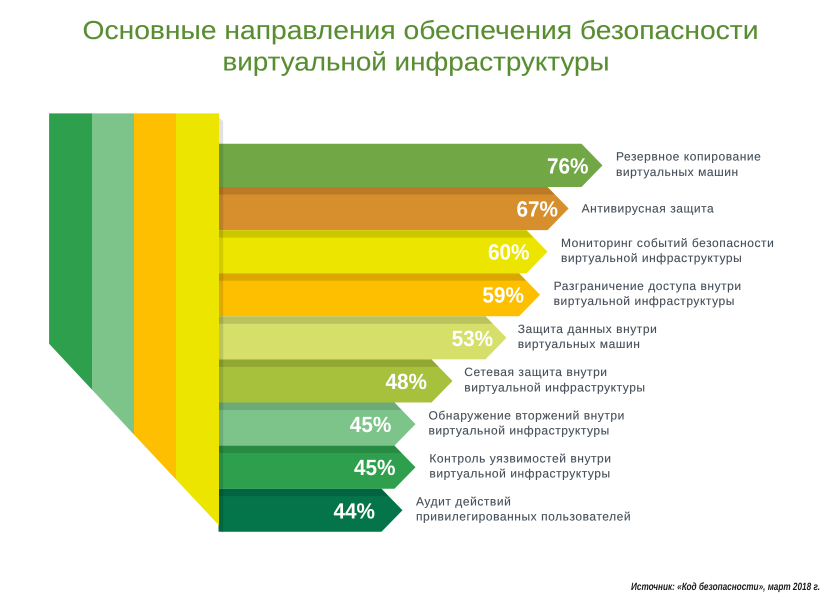 This screenshot has width=830, height=600. I want to click on svg-text: 53%, so click(473, 338).